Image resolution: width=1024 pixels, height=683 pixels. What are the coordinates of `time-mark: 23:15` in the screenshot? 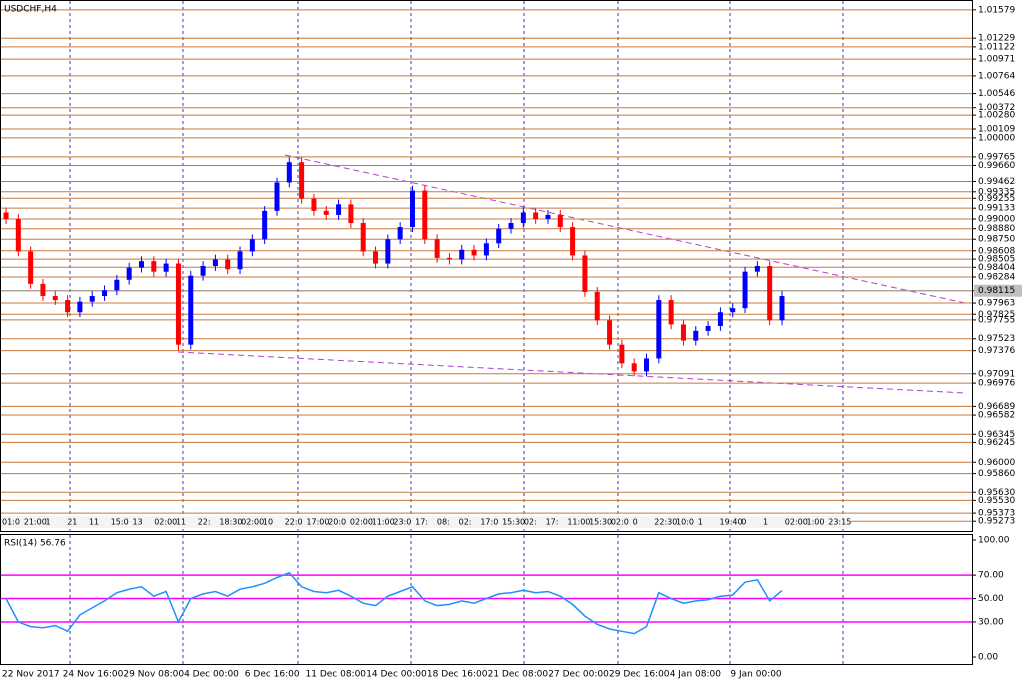 It's located at (839, 522).